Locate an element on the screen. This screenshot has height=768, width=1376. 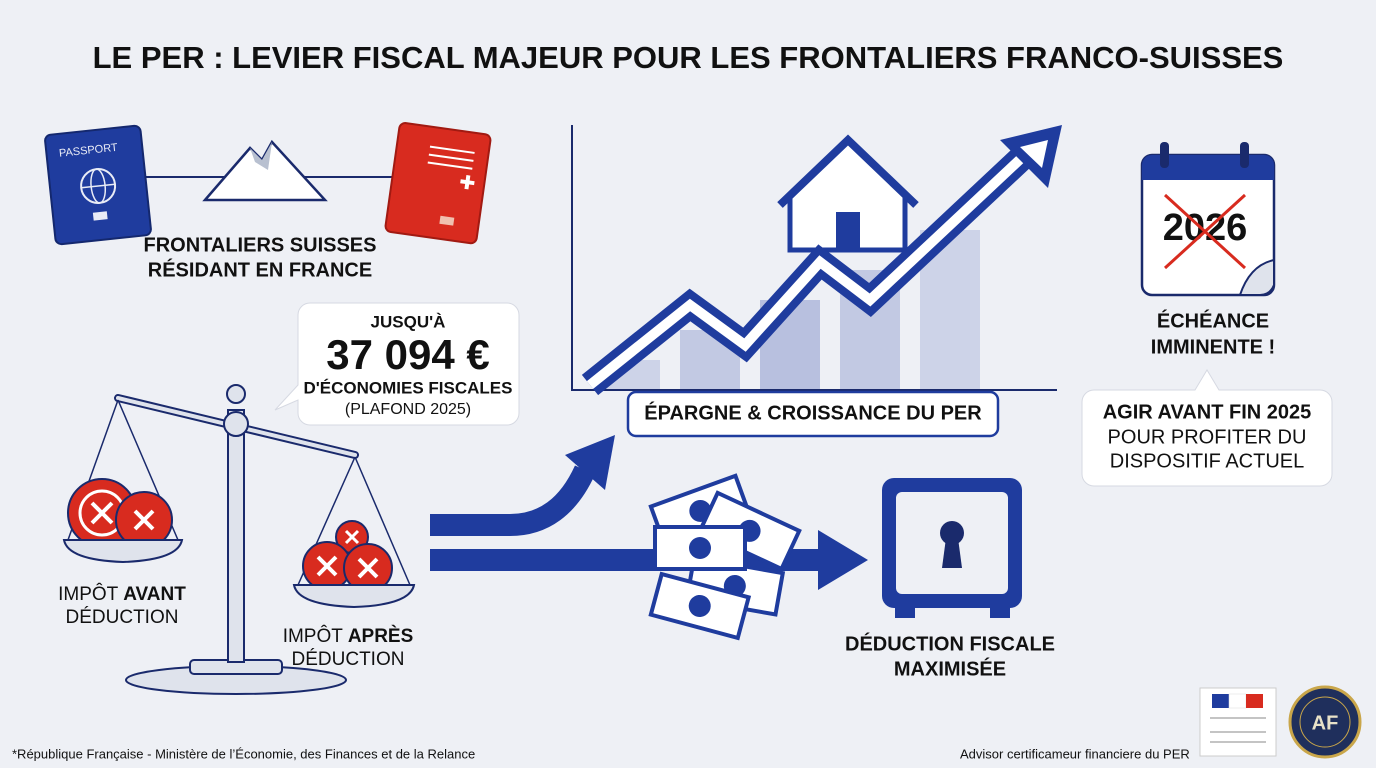
money-bill is located at coordinates (700, 548).